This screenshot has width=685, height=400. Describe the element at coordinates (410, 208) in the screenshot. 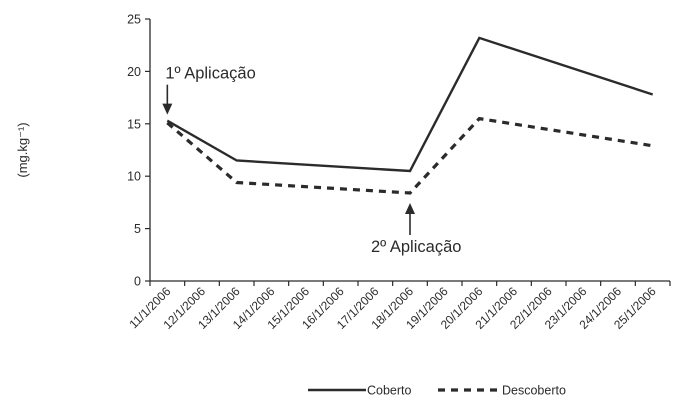

I see `annotation-arrow-up-icon` at that location.